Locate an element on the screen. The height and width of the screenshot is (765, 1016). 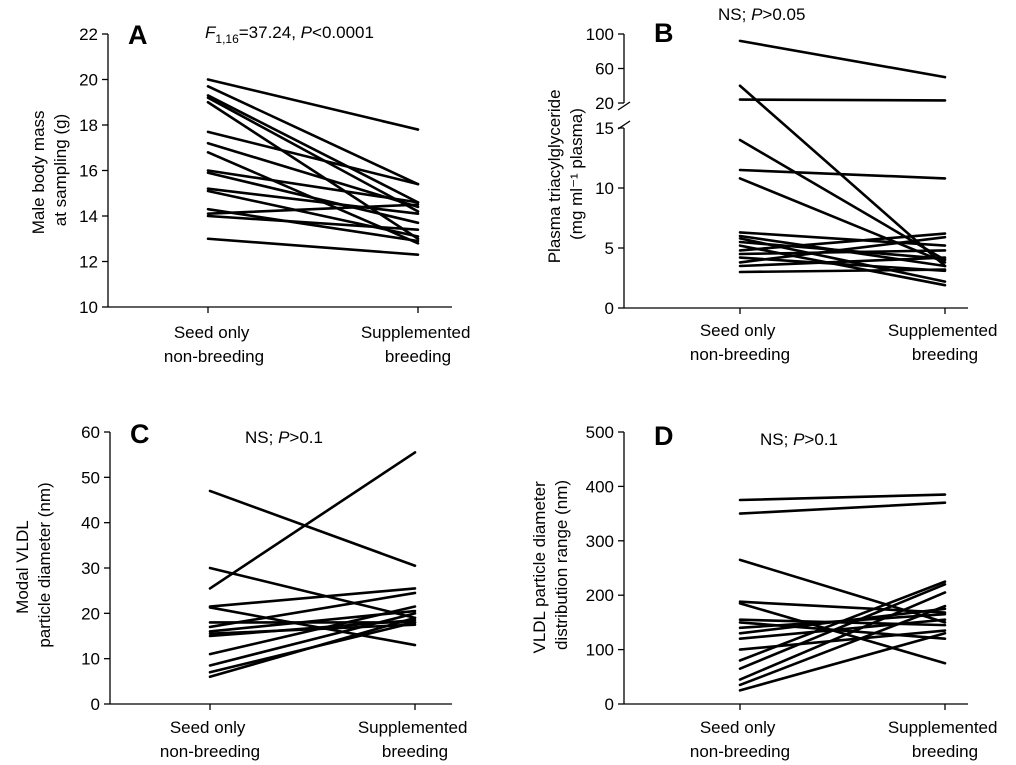
panel-b-ytick-label-4: 20 is located at coordinates (604, 103).